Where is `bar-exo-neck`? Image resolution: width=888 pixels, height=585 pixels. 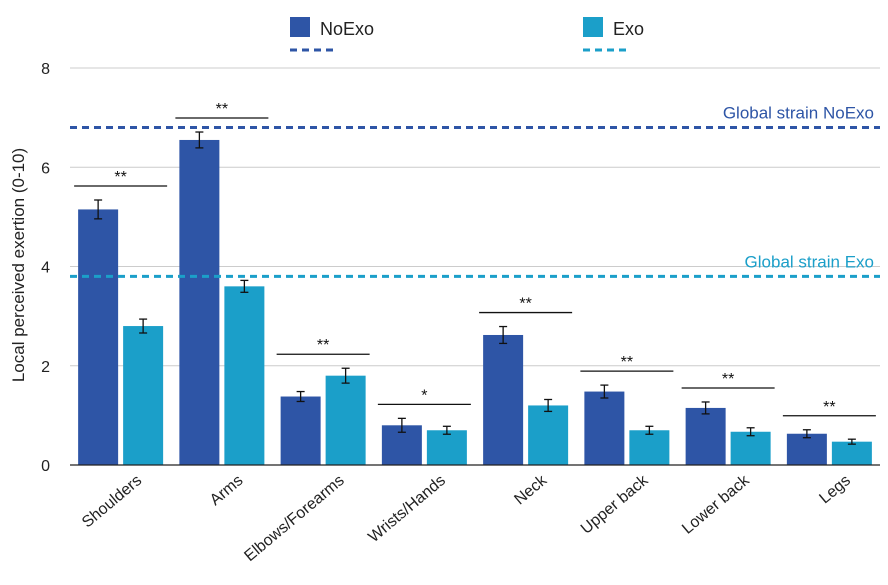
bar-exo-neck is located at coordinates (548, 435).